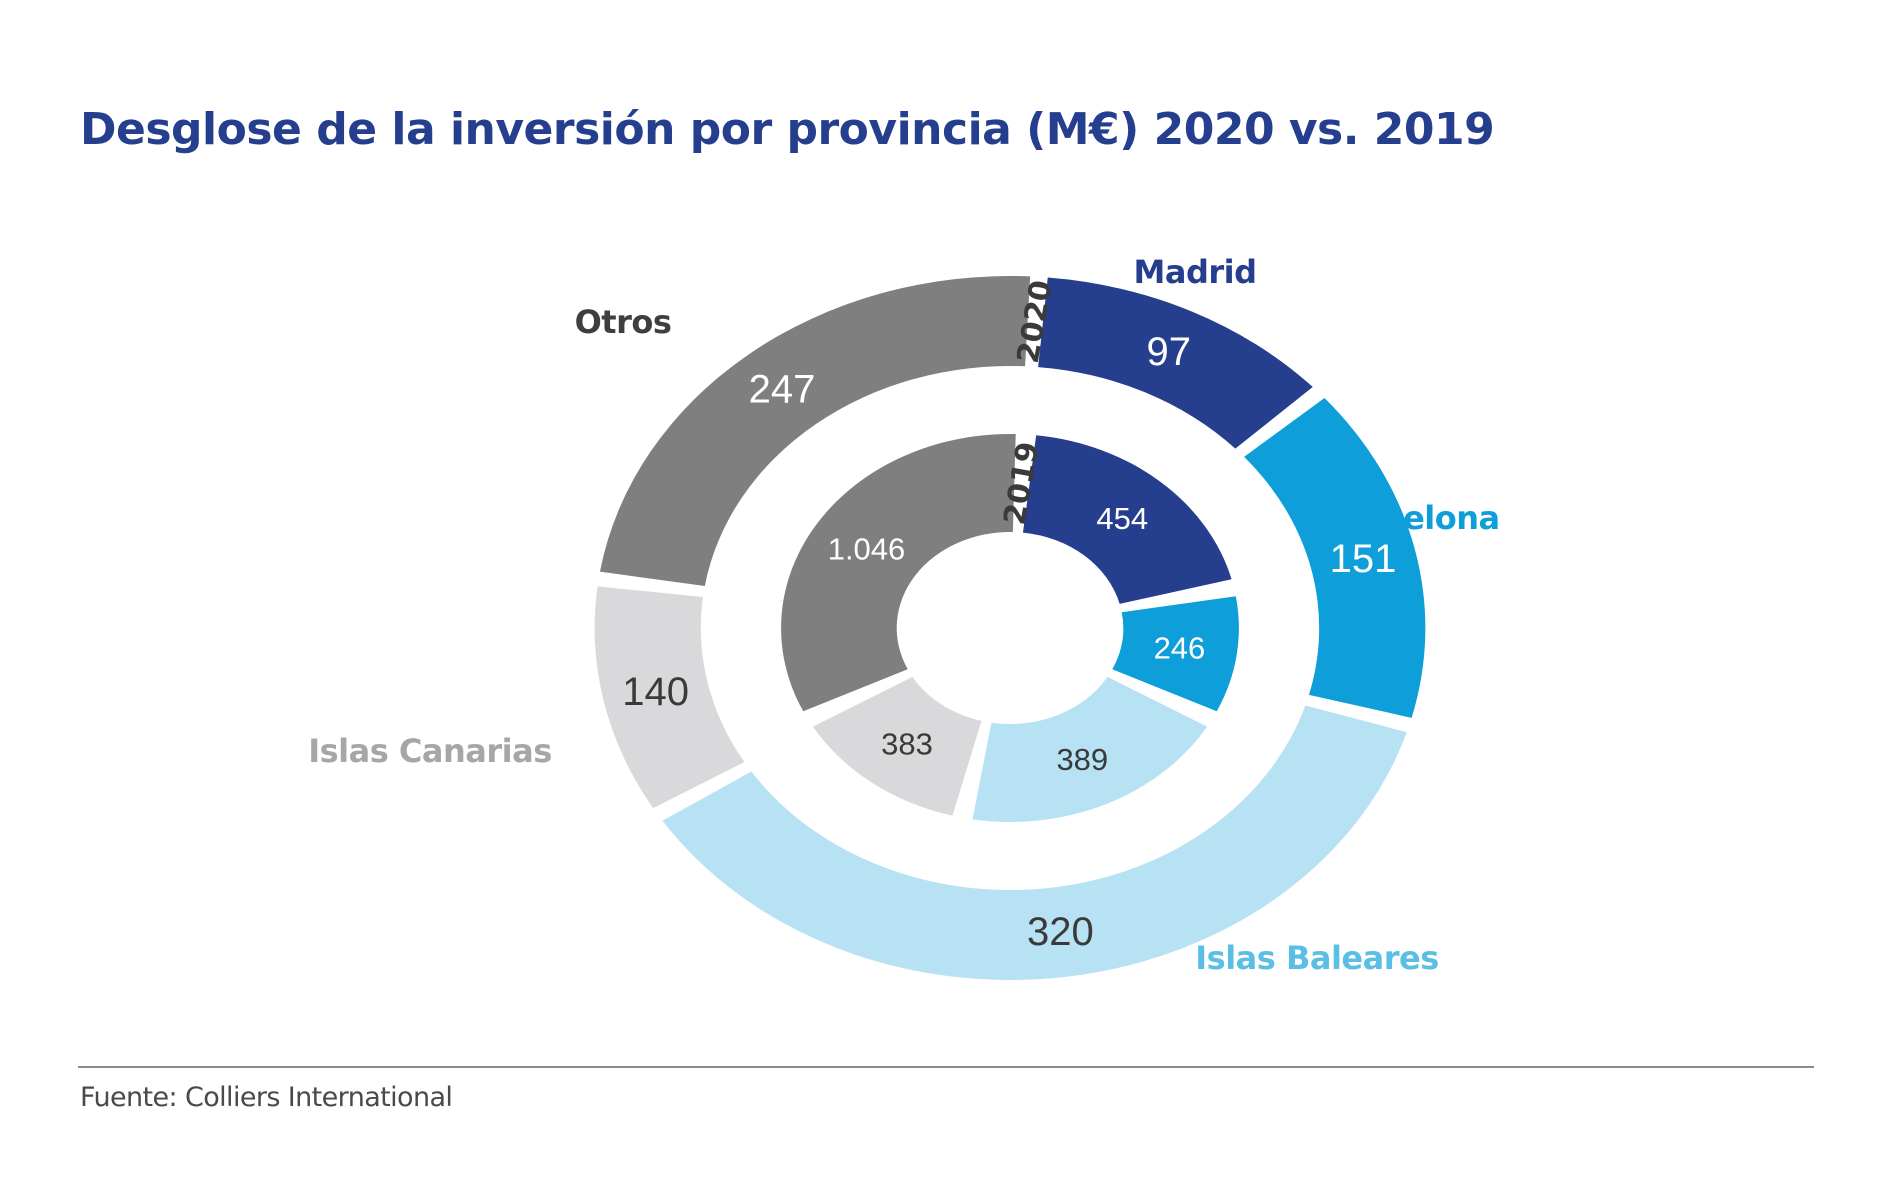 The width and height of the screenshot is (1882, 1180). Describe the element at coordinates (266, 1097) in the screenshot. I see `source-note: Fuente: Colliers International` at that location.